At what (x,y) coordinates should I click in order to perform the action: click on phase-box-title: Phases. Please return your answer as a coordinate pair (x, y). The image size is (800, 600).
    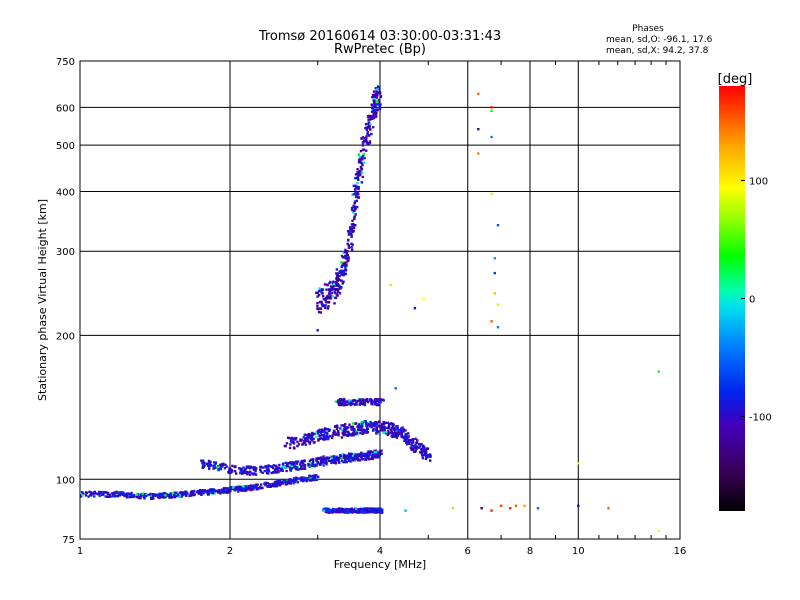
    Looking at the image, I should click on (648, 29).